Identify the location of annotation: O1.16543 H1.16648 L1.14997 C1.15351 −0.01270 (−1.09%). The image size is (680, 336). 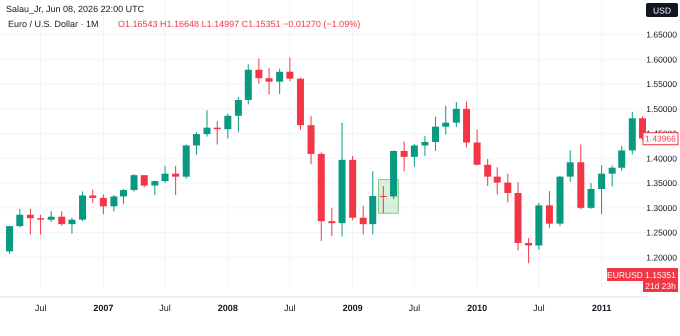
(239, 24).